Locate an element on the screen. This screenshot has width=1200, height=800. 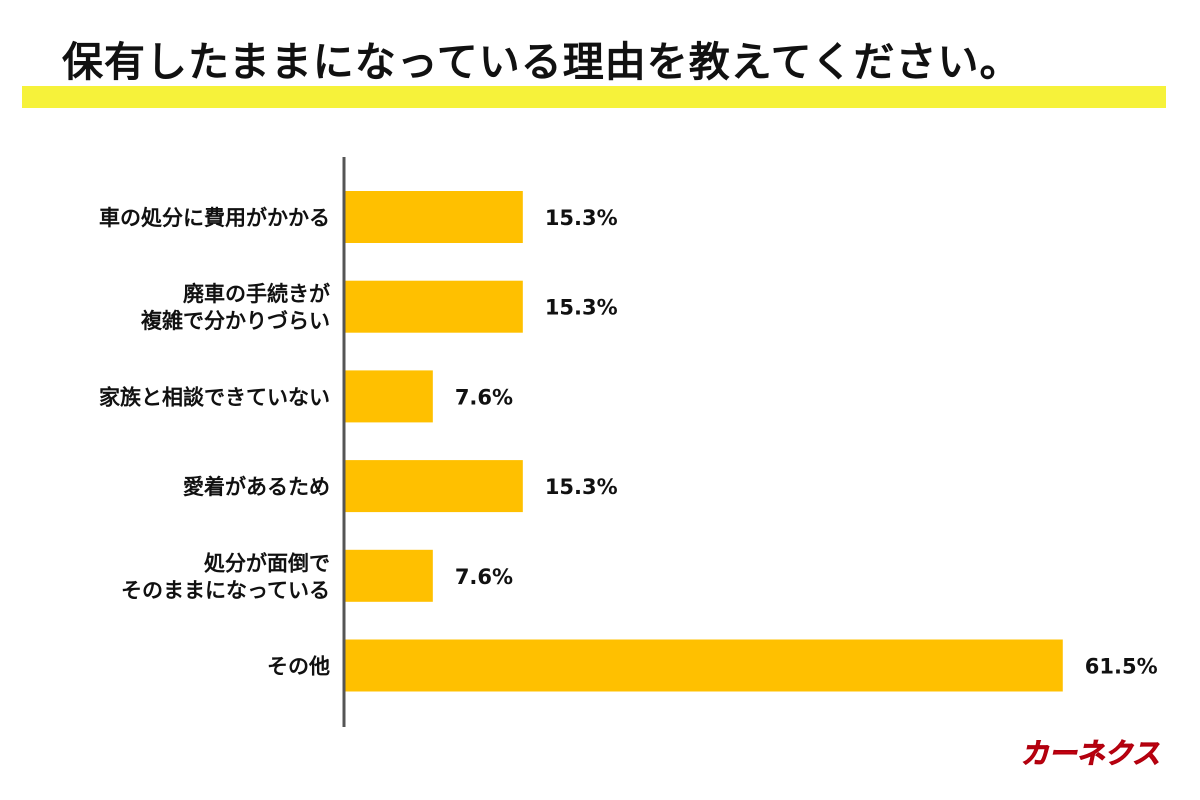
logo-text: カーネクスト is located at coordinates (1092, 753).